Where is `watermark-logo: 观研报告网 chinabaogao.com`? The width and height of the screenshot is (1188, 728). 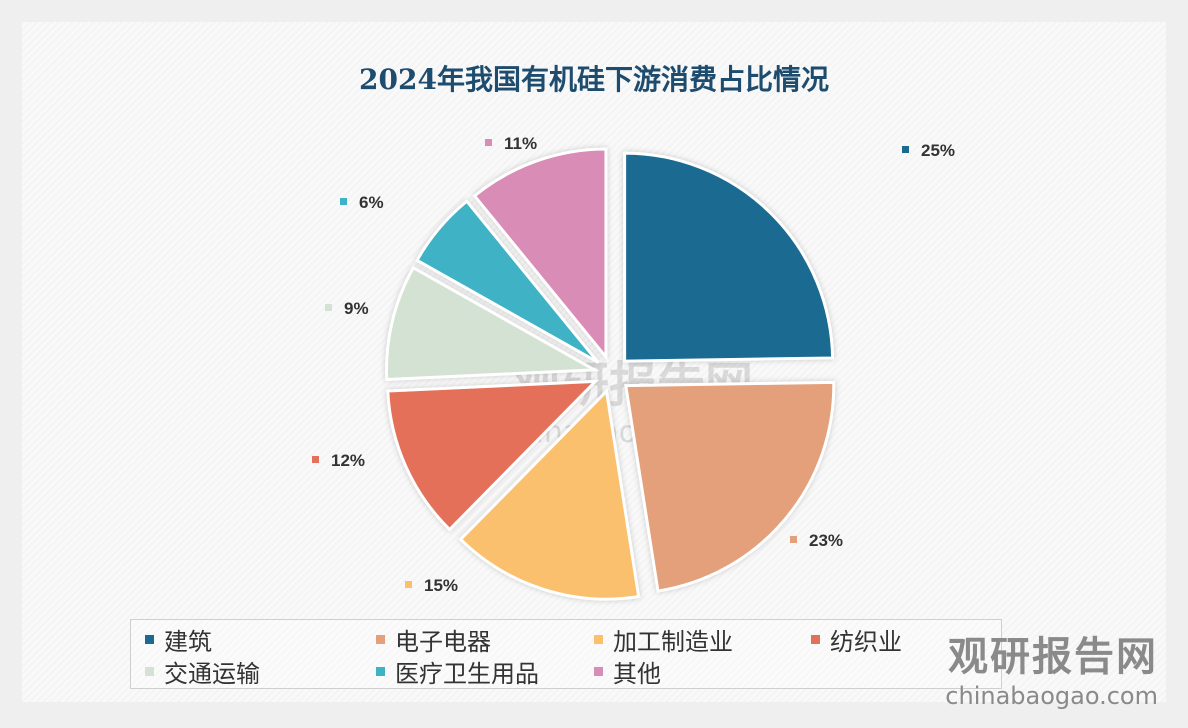
watermark-logo: 观研报告网 chinabaogao.com is located at coordinates (1051, 672).